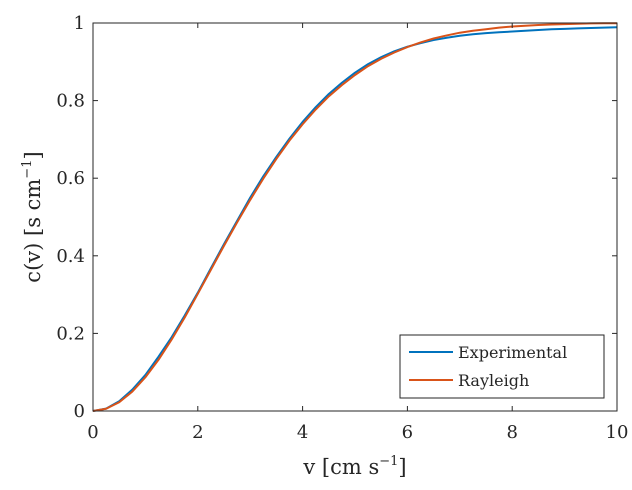 Image resolution: width=632 pixels, height=490 pixels. I want to click on x-tick-label: 2, so click(197, 432).